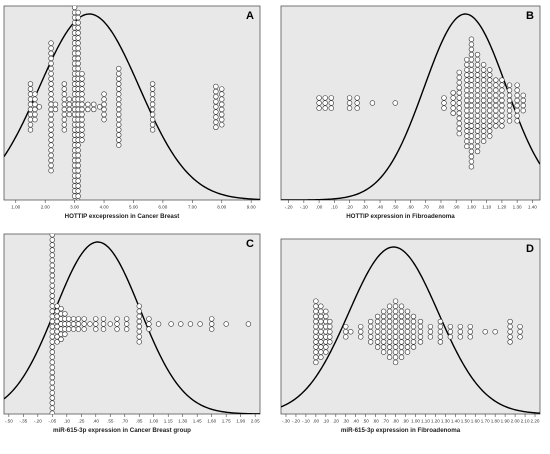  I want to click on dot-series, so click(418, 332).